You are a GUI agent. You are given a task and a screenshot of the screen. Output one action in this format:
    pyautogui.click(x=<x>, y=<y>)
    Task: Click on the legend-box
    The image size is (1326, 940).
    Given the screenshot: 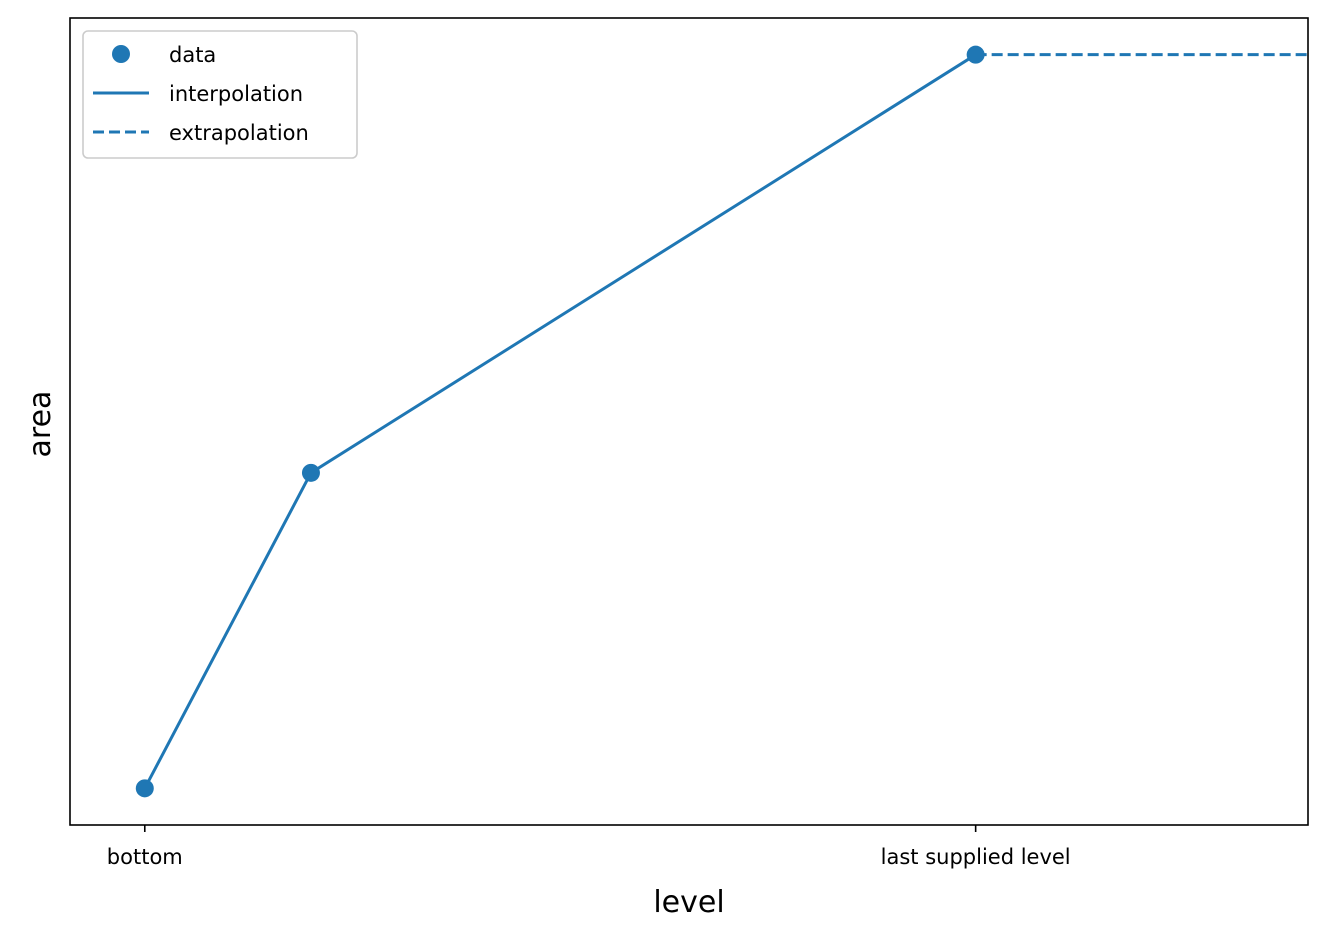 What is the action you would take?
    pyautogui.click(x=220, y=94)
    